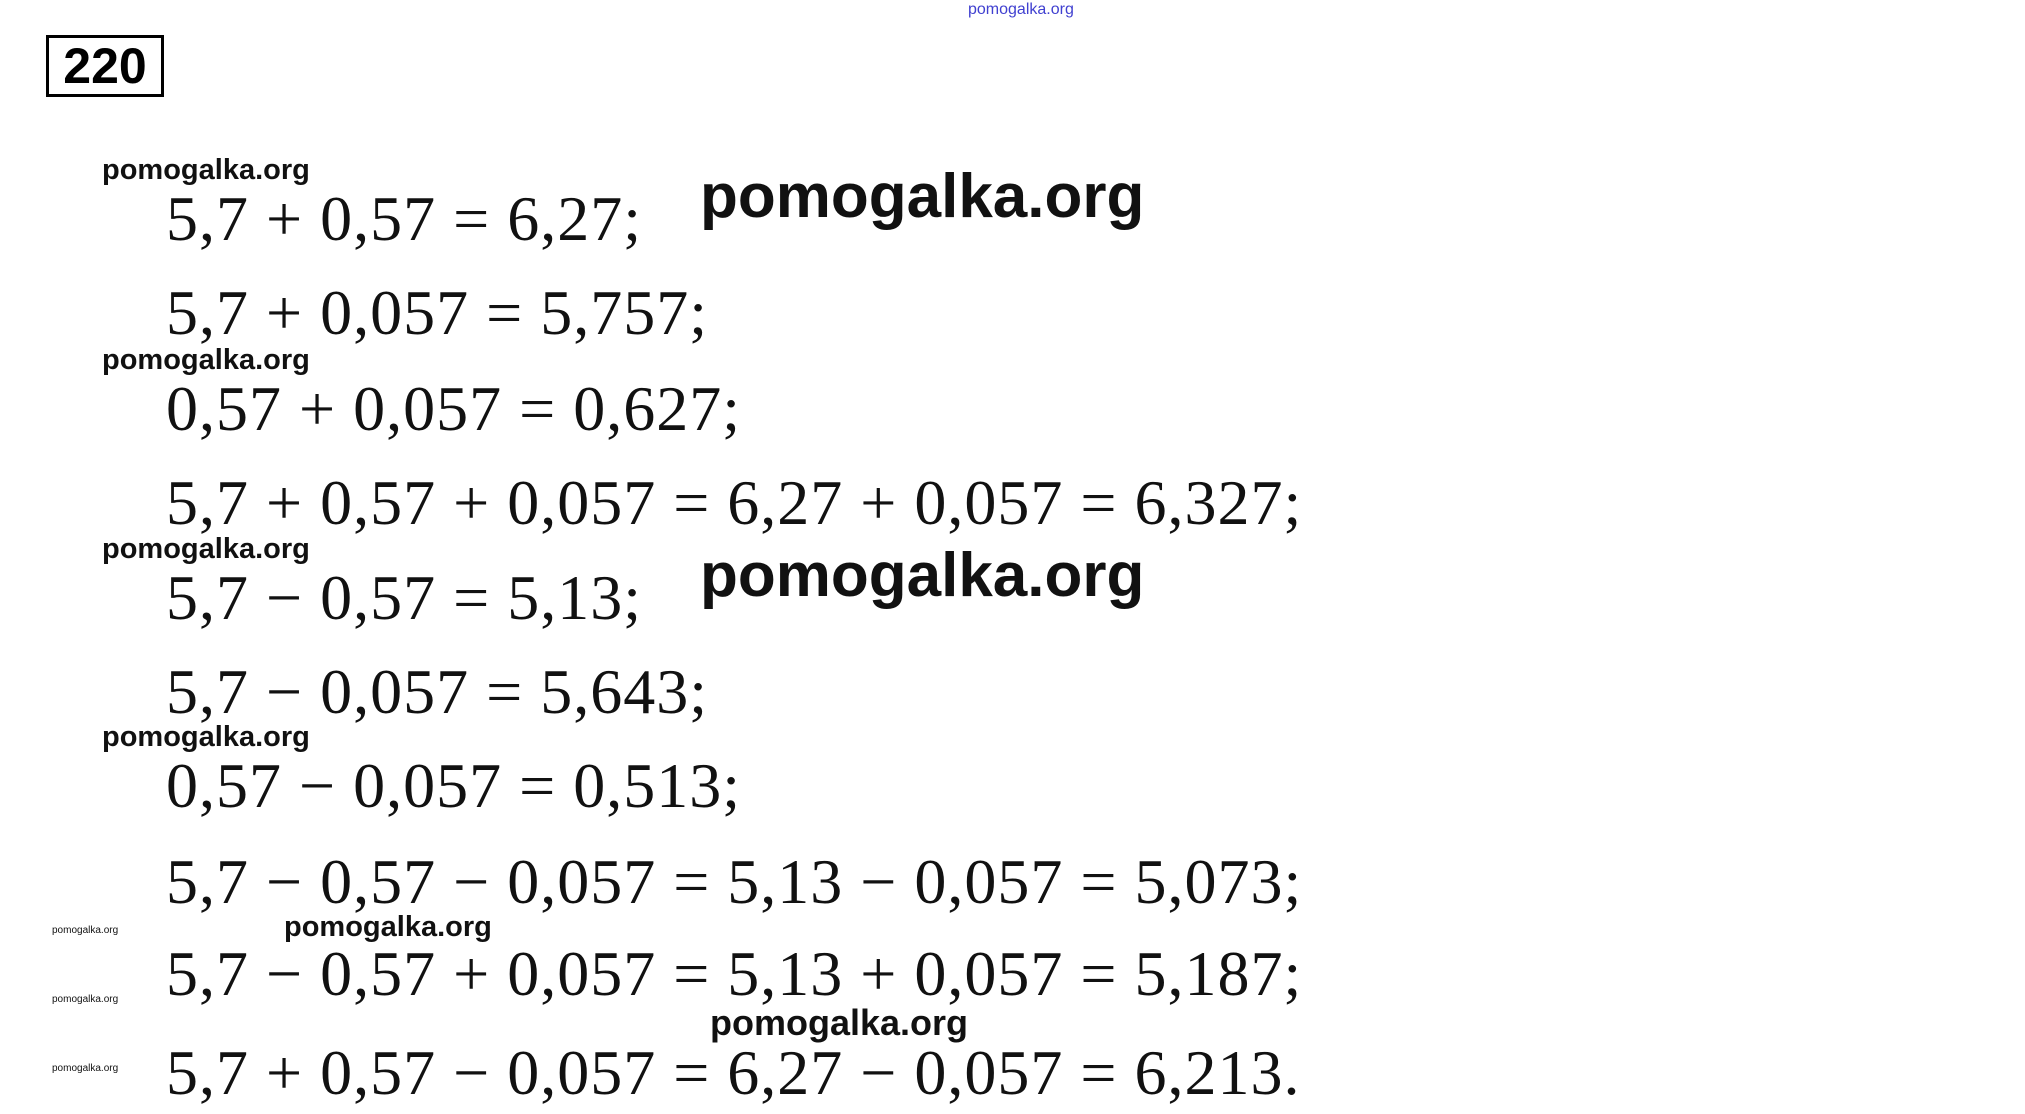 This screenshot has height=1114, width=2025. What do you see at coordinates (437, 312) in the screenshot?
I see `equation-2: 5,7 + 0,057 = 5,757;` at bounding box center [437, 312].